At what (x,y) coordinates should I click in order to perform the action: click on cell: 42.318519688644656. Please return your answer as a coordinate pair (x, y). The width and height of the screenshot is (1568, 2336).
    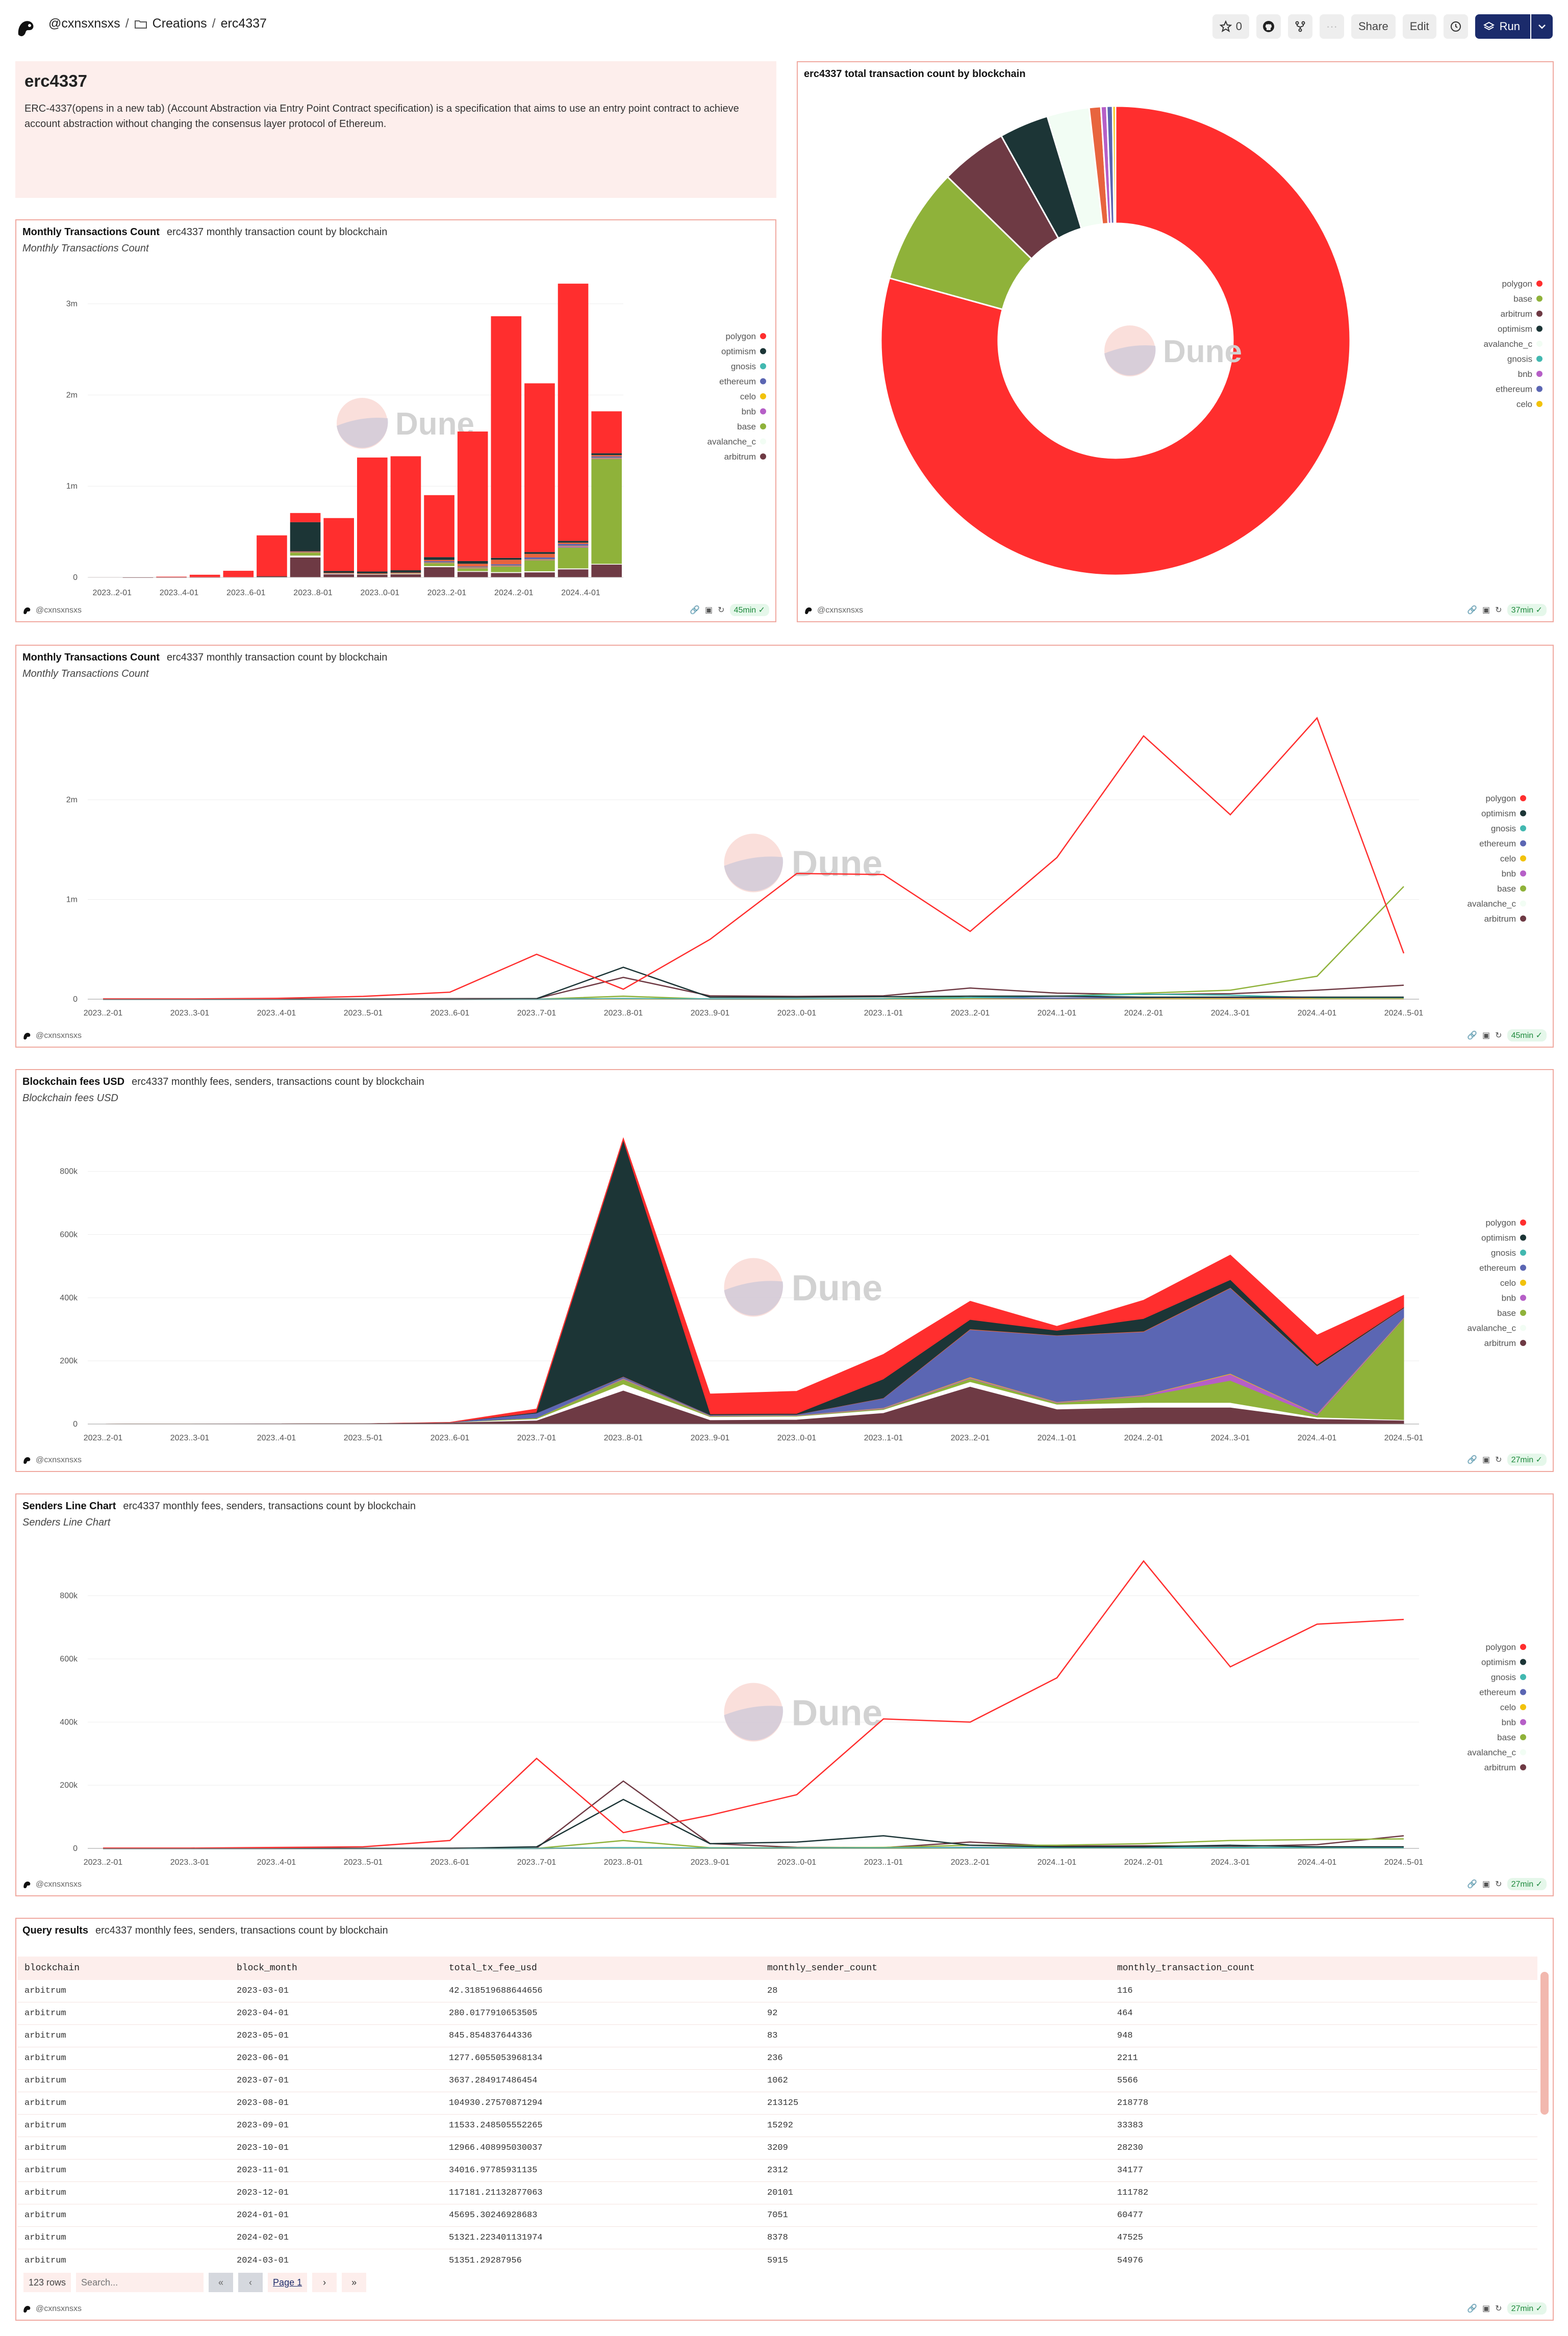
    Looking at the image, I should click on (496, 1991).